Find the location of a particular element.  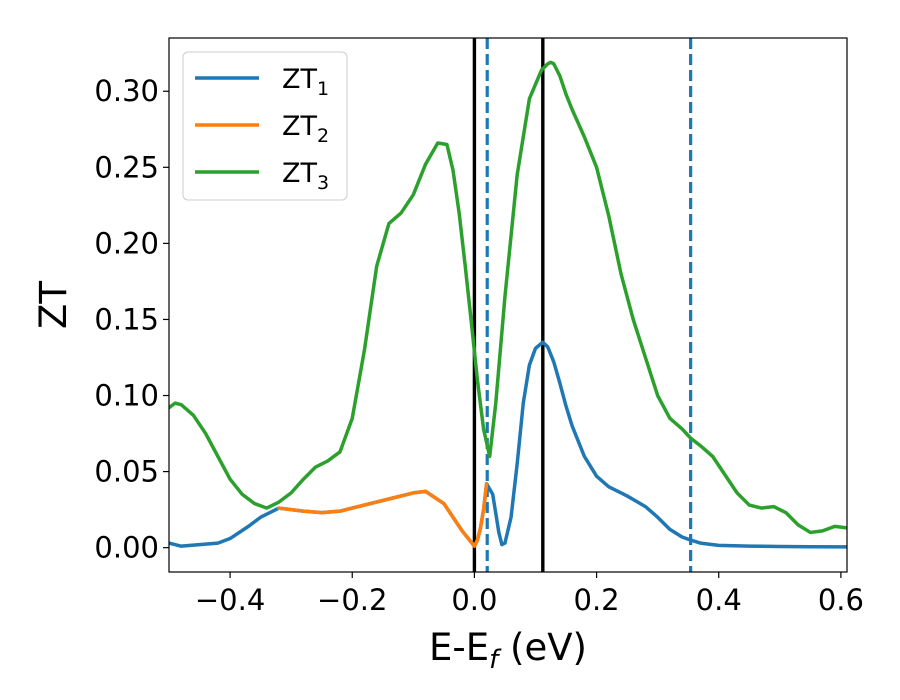

y-tick-label: 0.05 is located at coordinates (126, 472).